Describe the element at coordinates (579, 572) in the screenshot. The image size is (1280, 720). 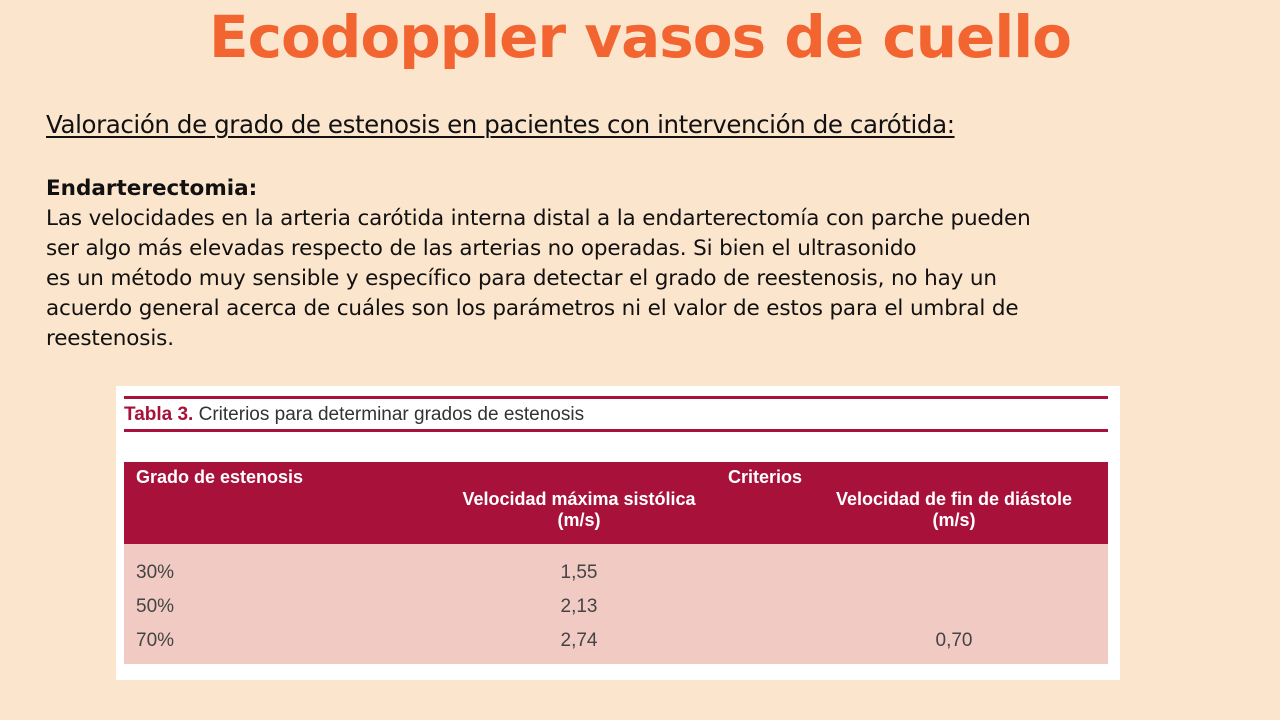
I see `cell-vmax: 1,55` at that location.